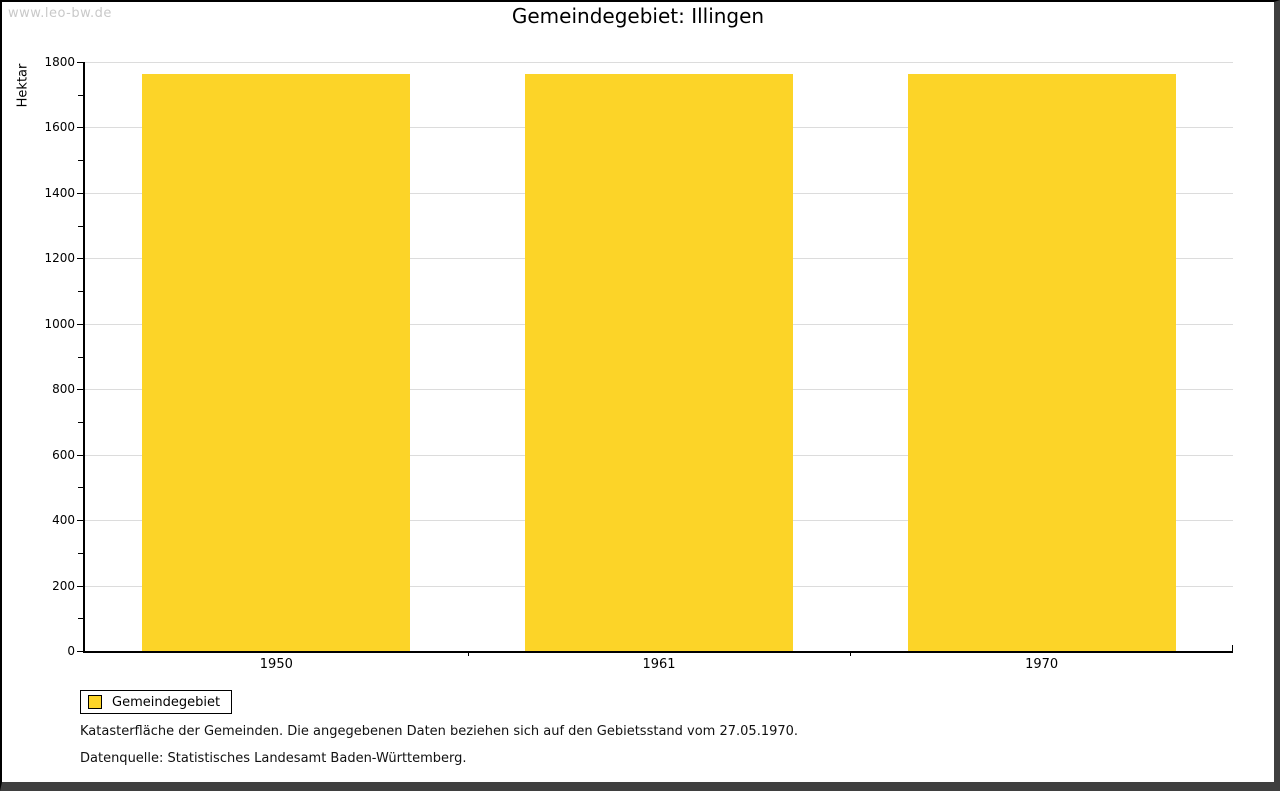  What do you see at coordinates (63, 454) in the screenshot?
I see `y-tick-label: 600` at bounding box center [63, 454].